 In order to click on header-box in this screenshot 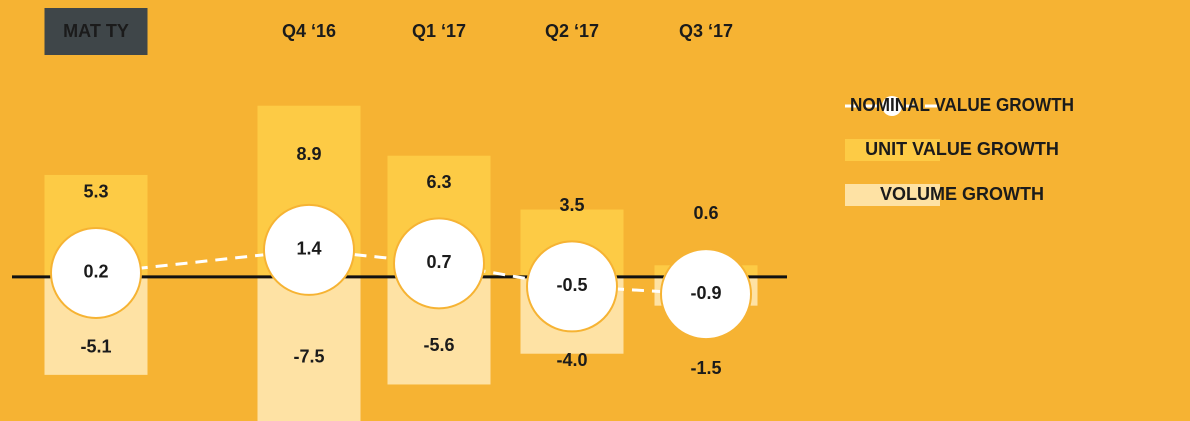, I will do `click(96, 31)`.